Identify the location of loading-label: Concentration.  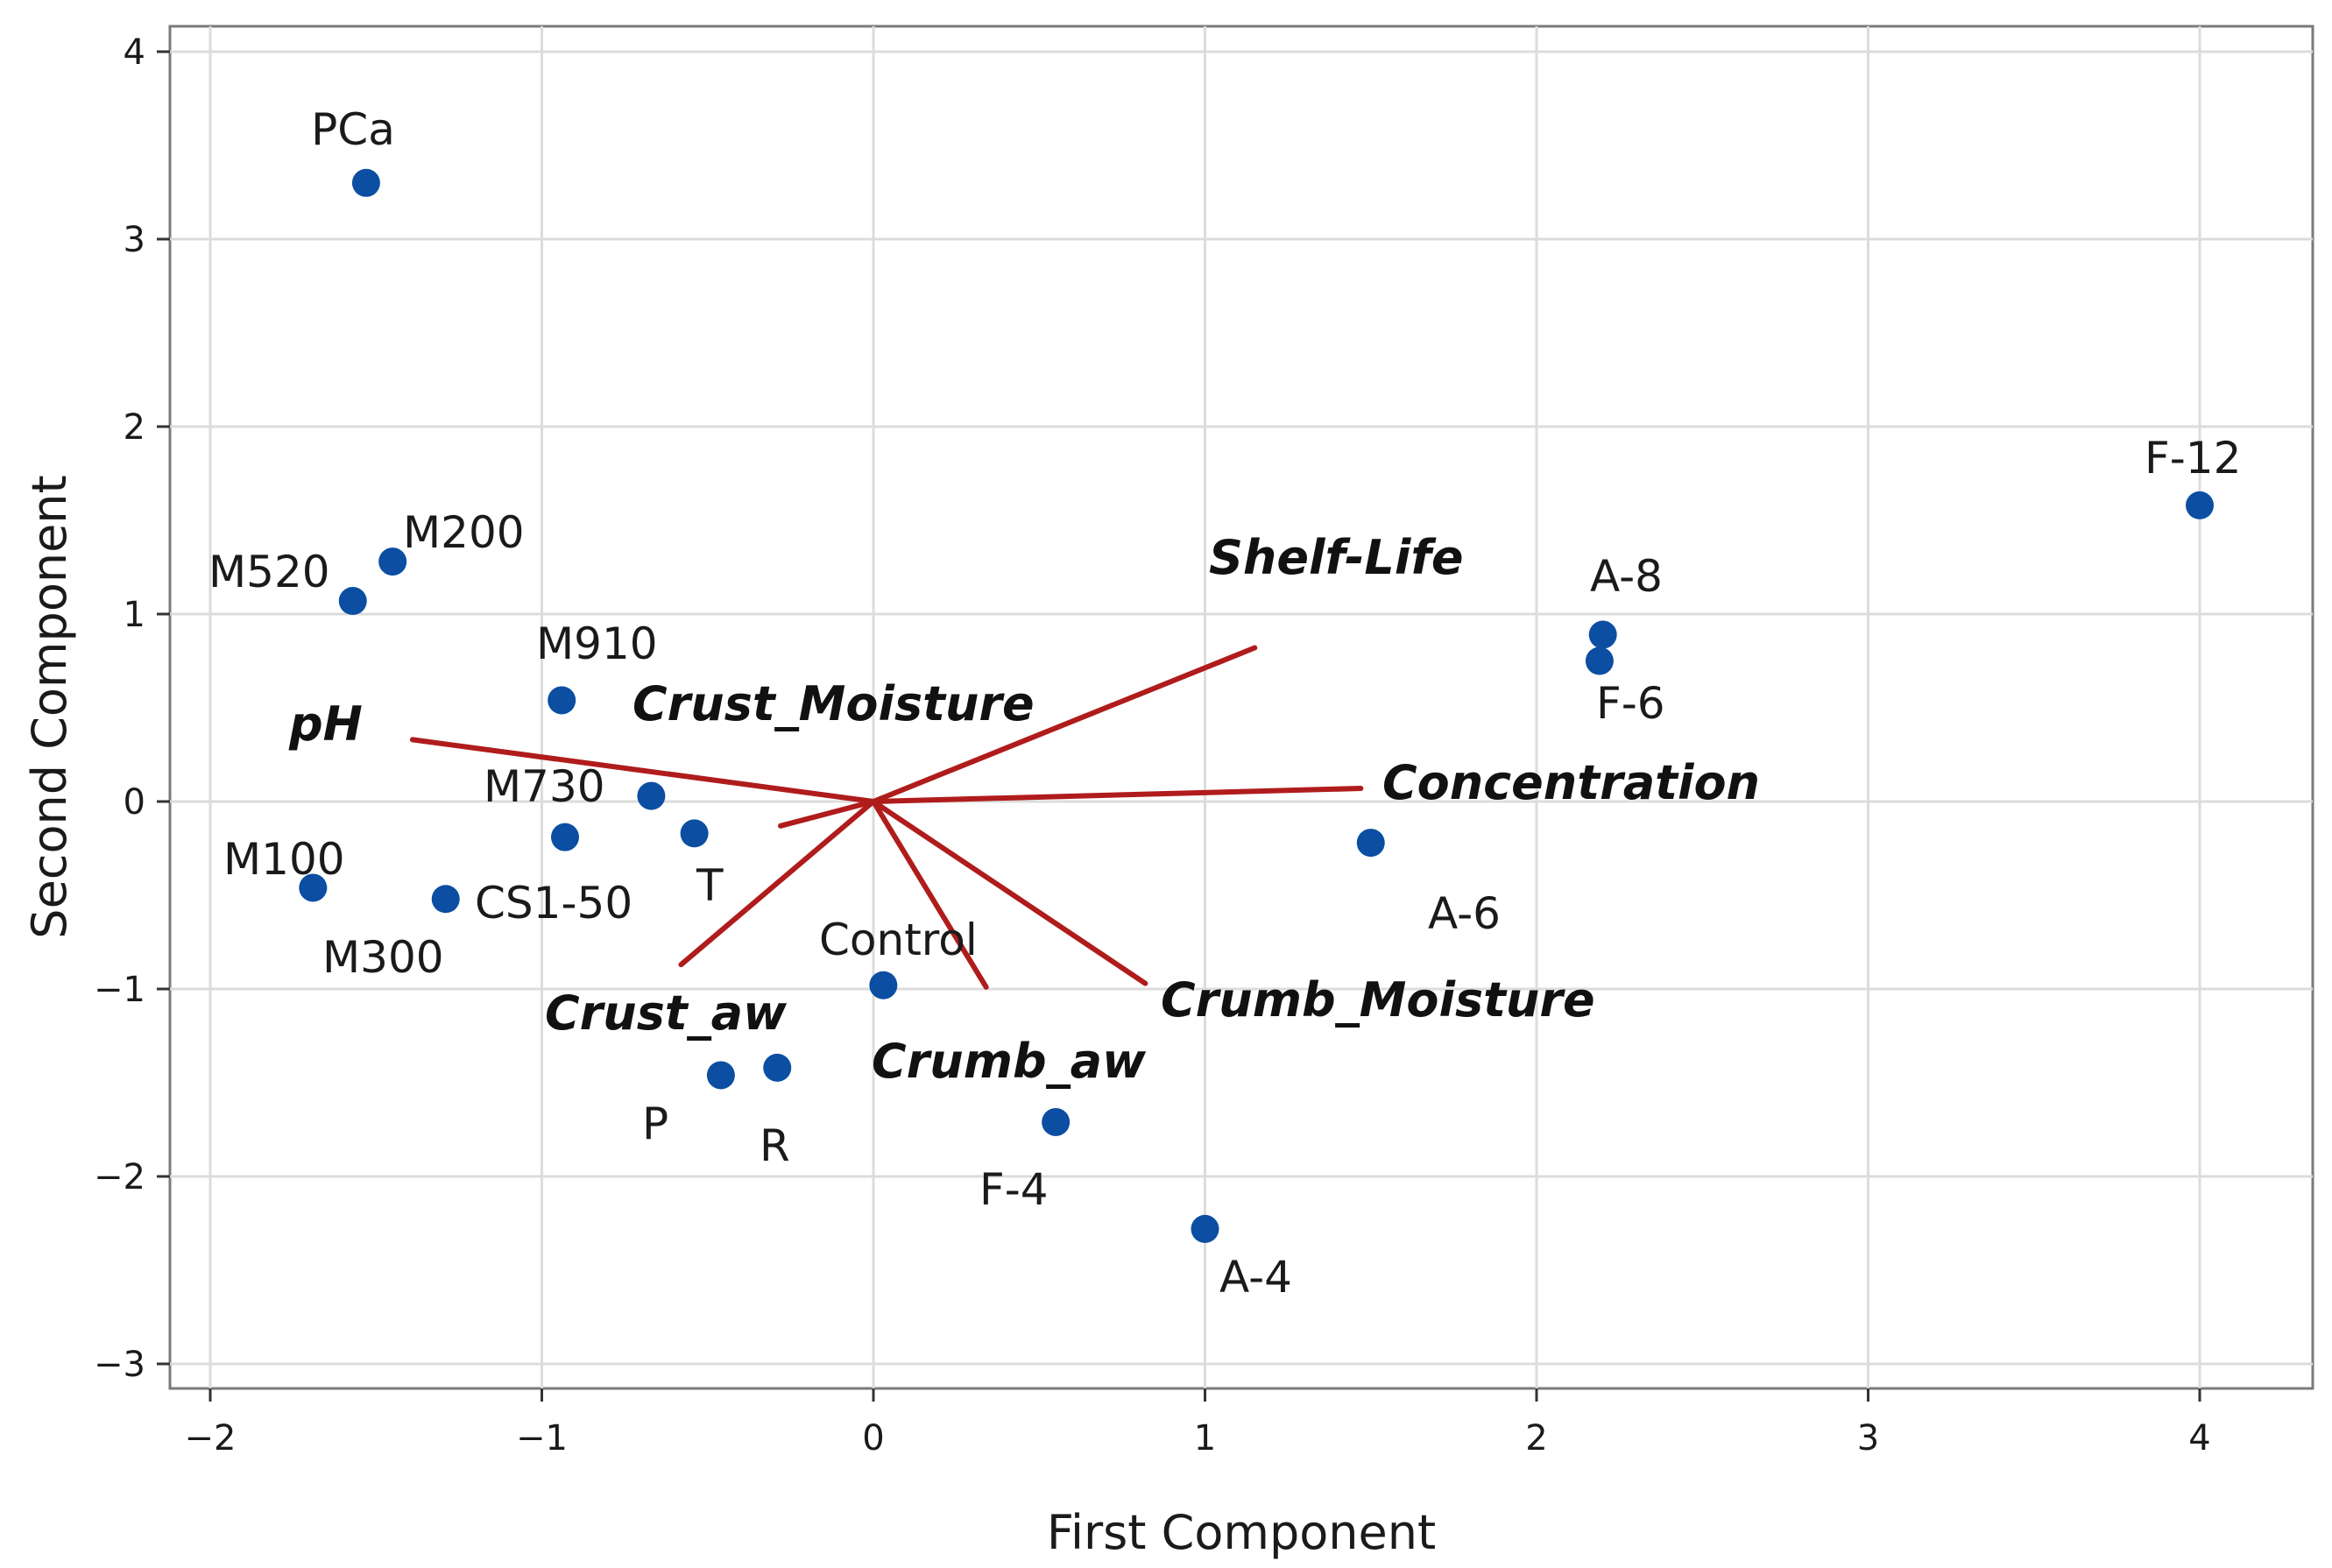
(1571, 782).